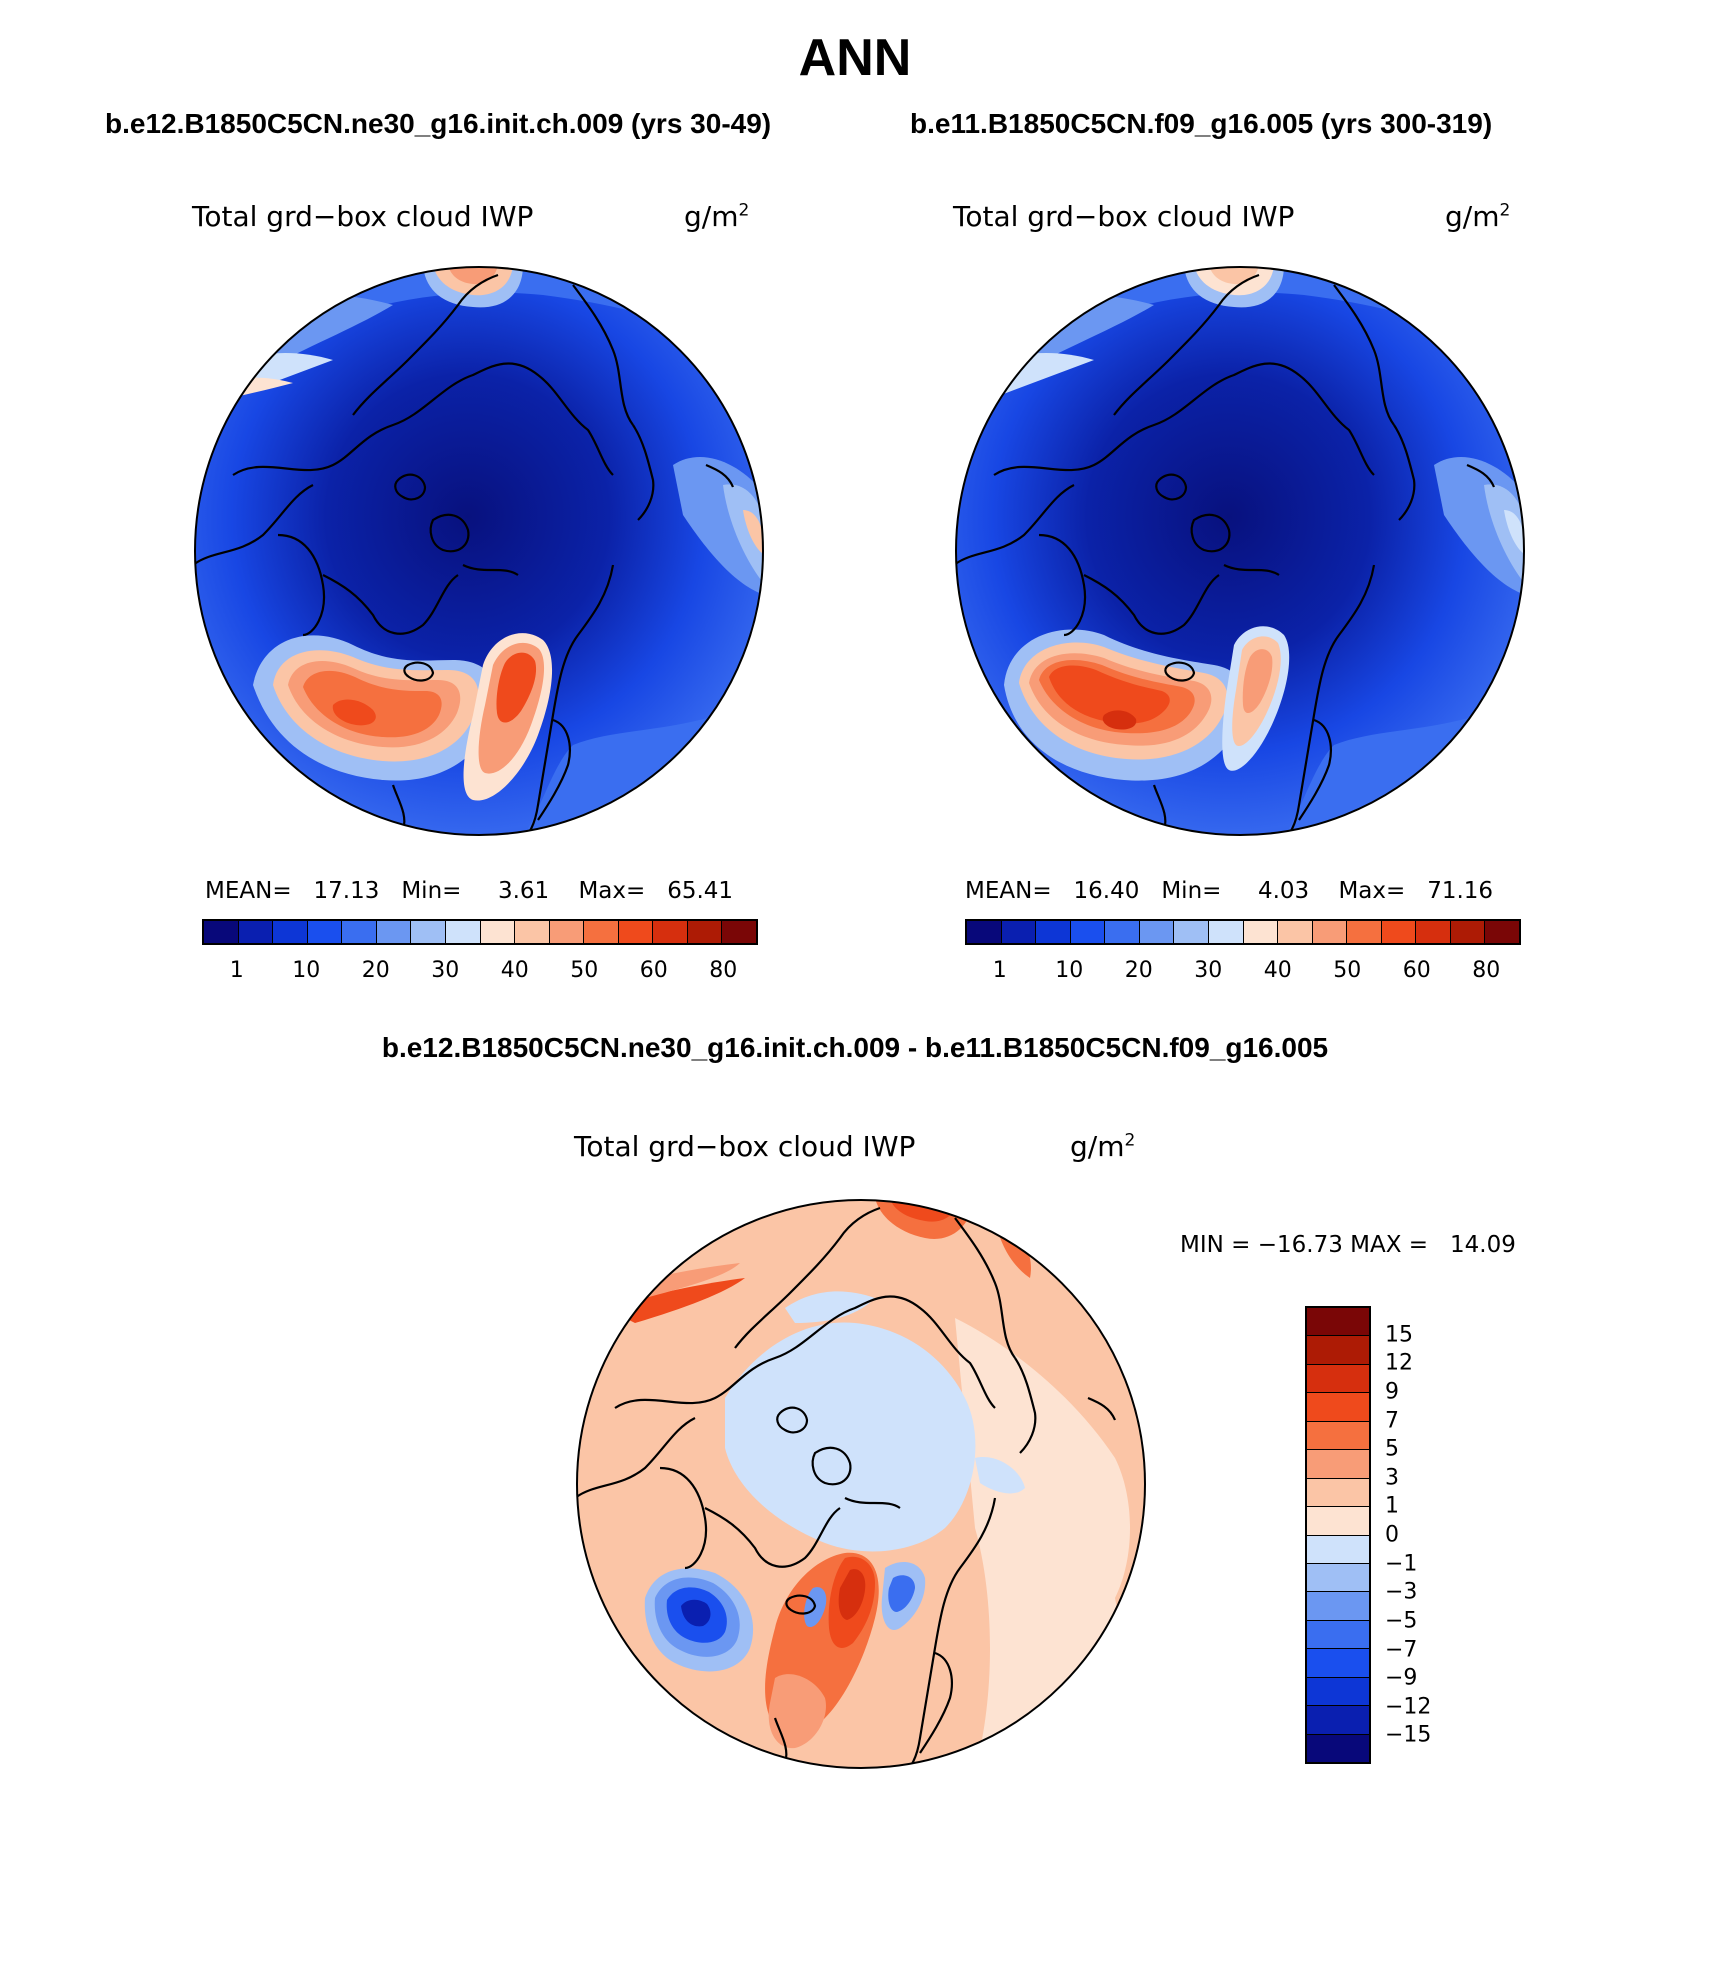 Image resolution: width=1710 pixels, height=1972 pixels. What do you see at coordinates (1392, 1392) in the screenshot?
I see `diff-colorbar-tick-label: 9` at bounding box center [1392, 1392].